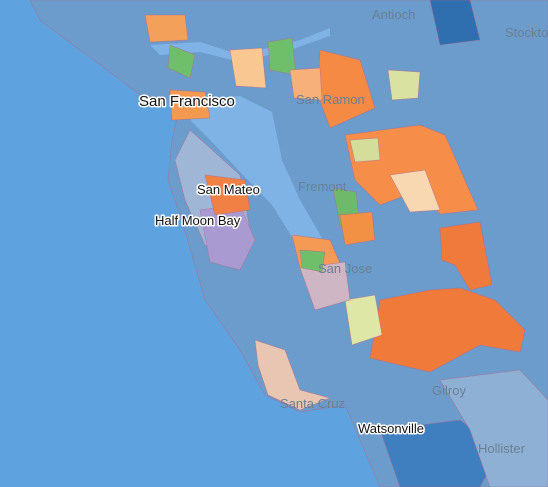 The height and width of the screenshot is (487, 548). I want to click on place-label: Antioch, so click(393, 14).